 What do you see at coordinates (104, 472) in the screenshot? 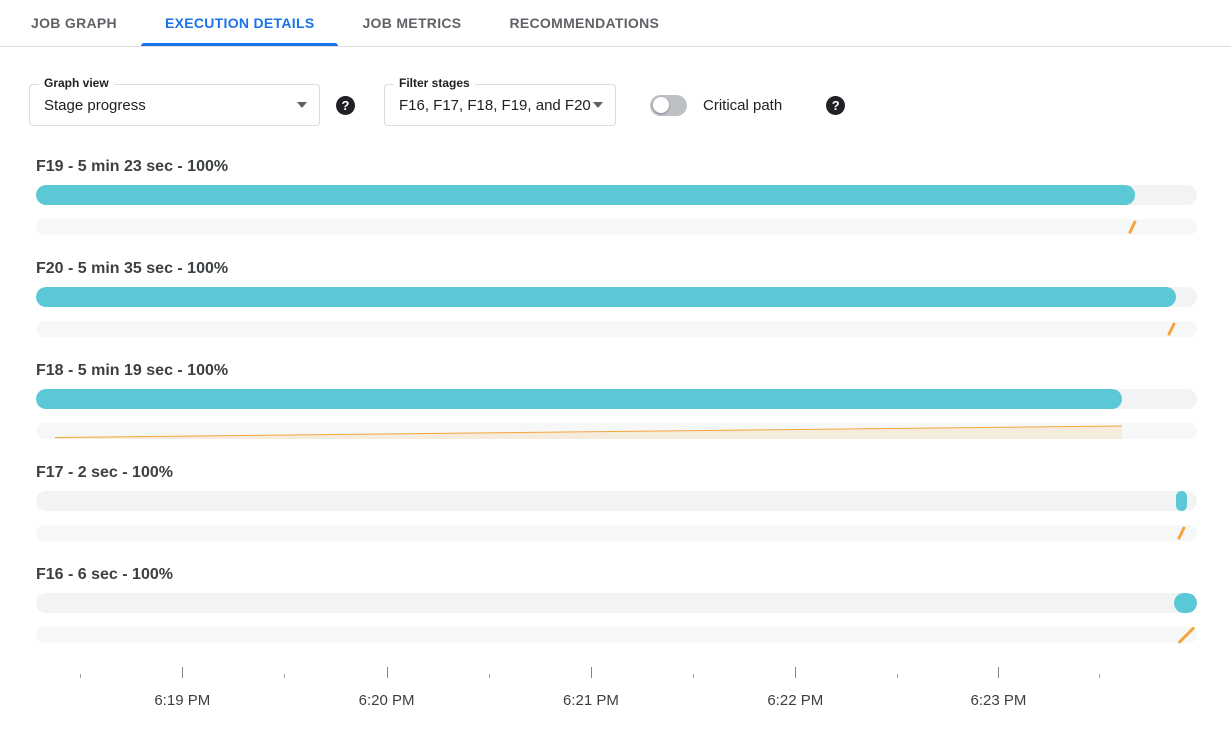
I see `stage-title: F17 - 2 sec - 100%` at bounding box center [104, 472].